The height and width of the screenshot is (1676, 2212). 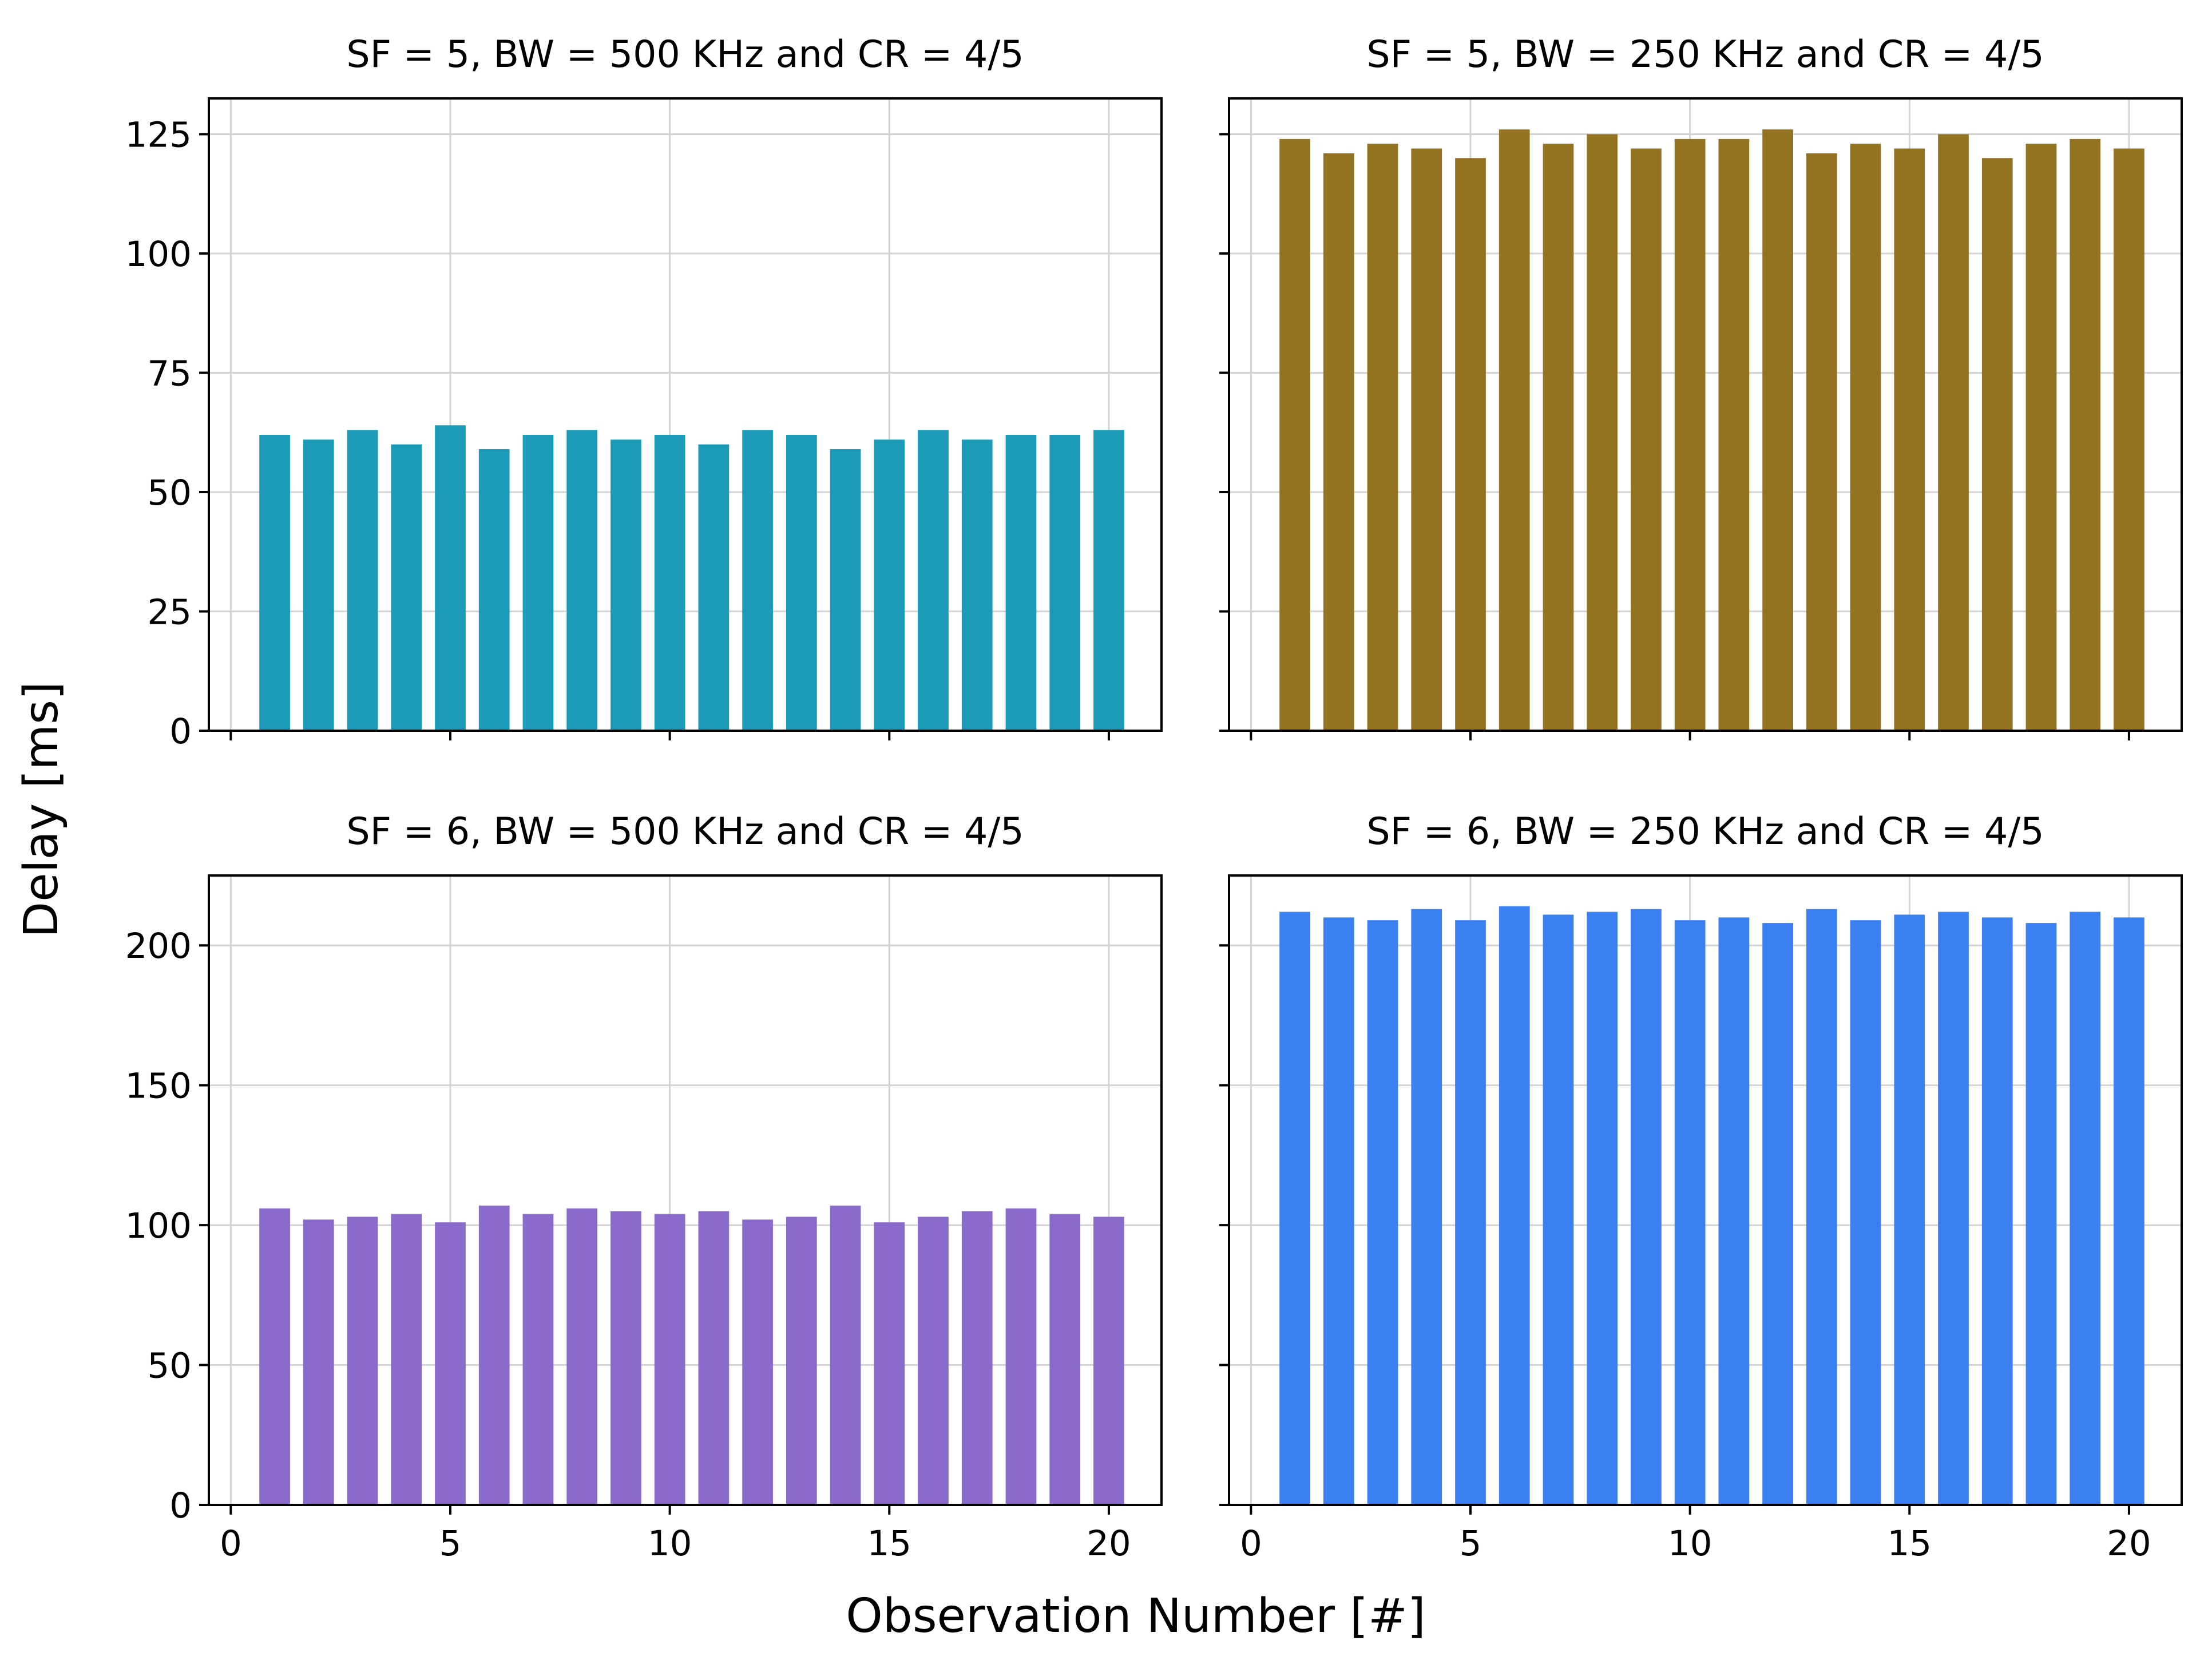 What do you see at coordinates (158, 135) in the screenshot?
I see `y-tick-label: 125` at bounding box center [158, 135].